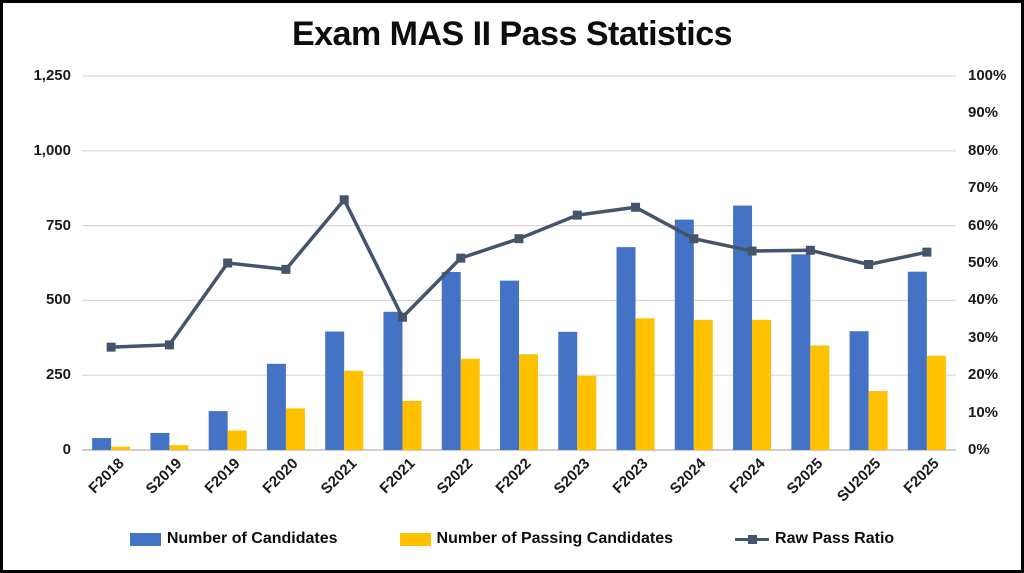 The image size is (1024, 573). Describe the element at coordinates (52, 75) in the screenshot. I see `y-axis-left-tick-label: 1,250` at that location.